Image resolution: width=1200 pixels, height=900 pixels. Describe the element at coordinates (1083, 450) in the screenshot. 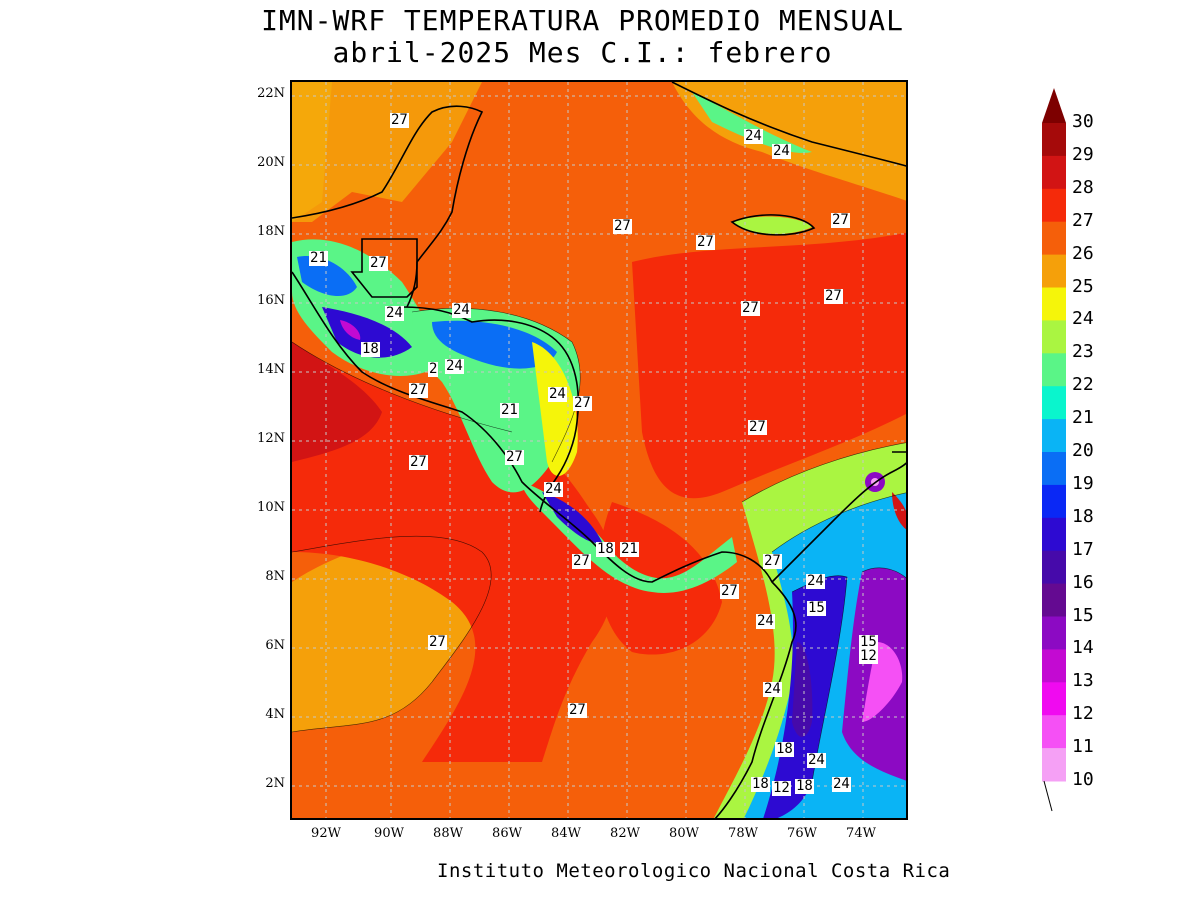

I see `colorbar-level-label: 20` at that location.